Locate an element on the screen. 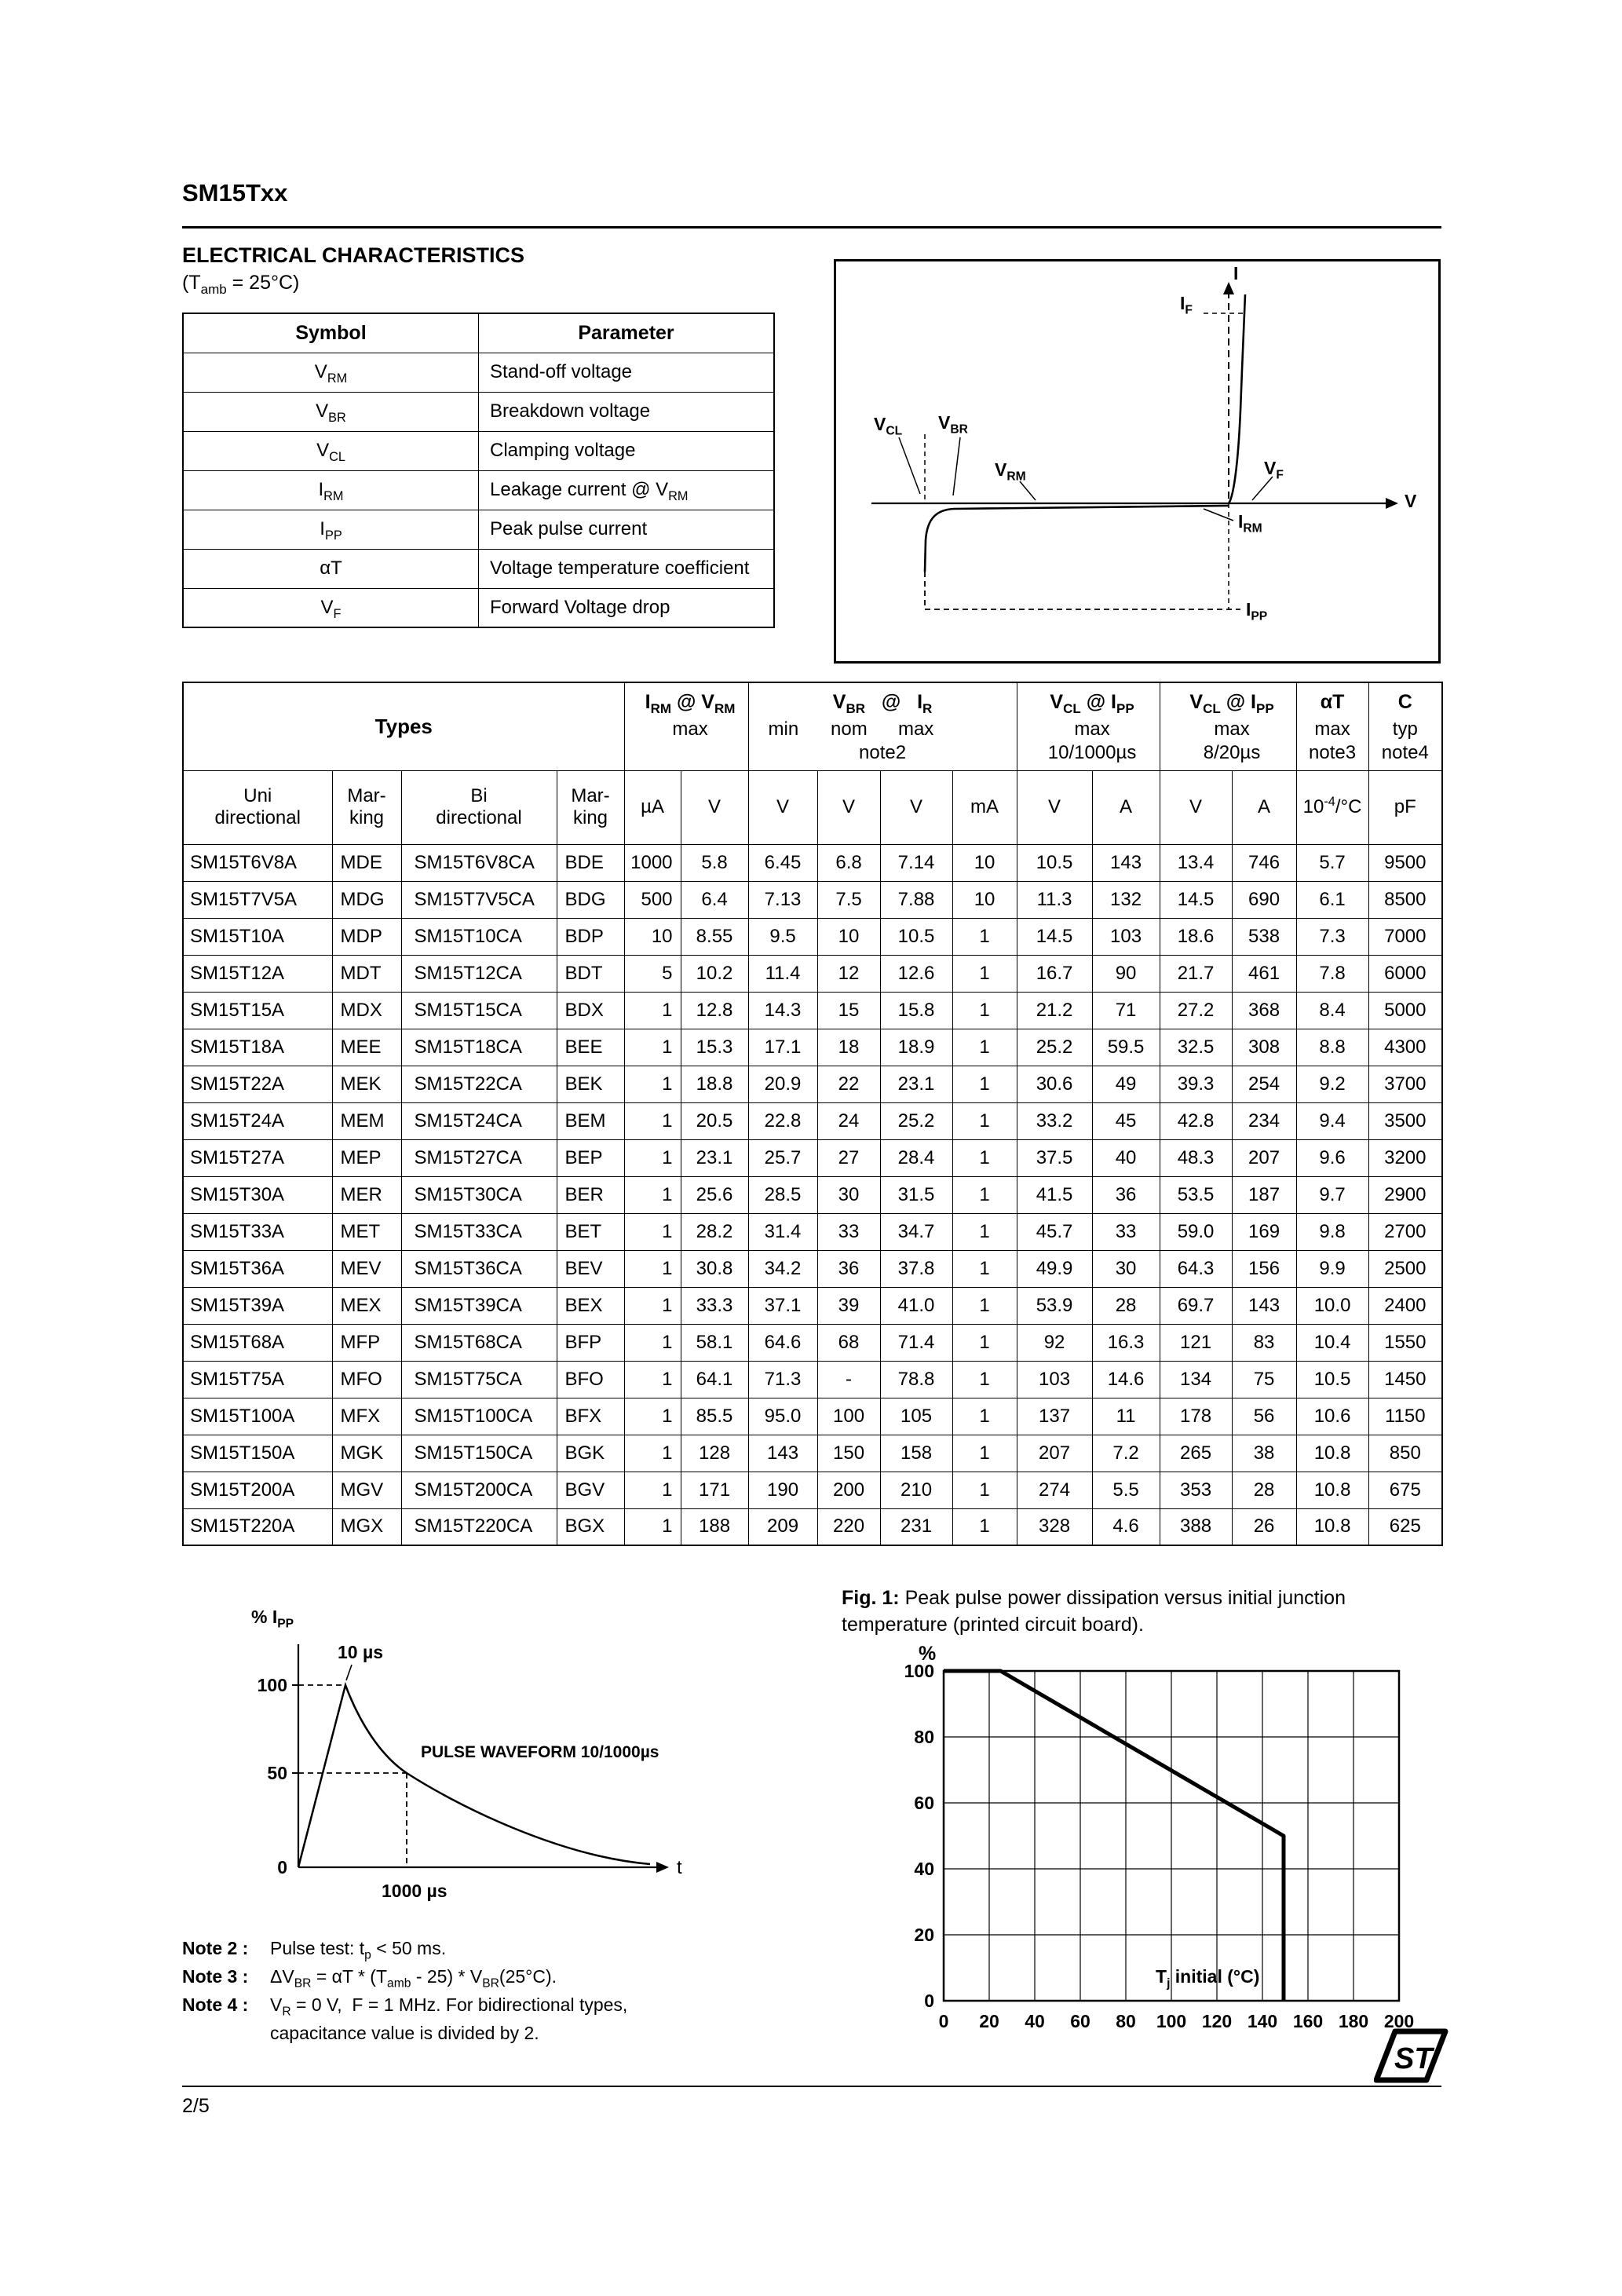  fig1-xtick: 60 is located at coordinates (1080, 2021).